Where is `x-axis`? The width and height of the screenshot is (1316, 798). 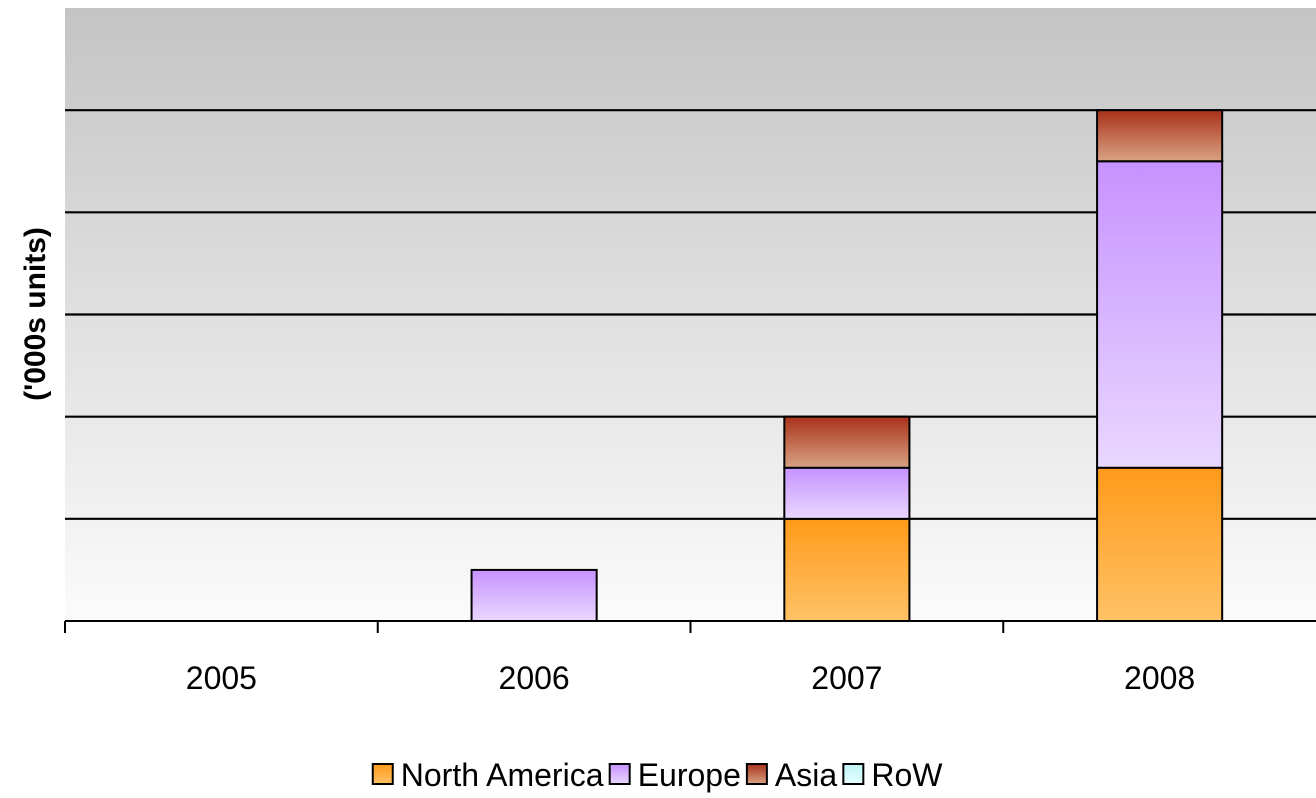 x-axis is located at coordinates (690, 626).